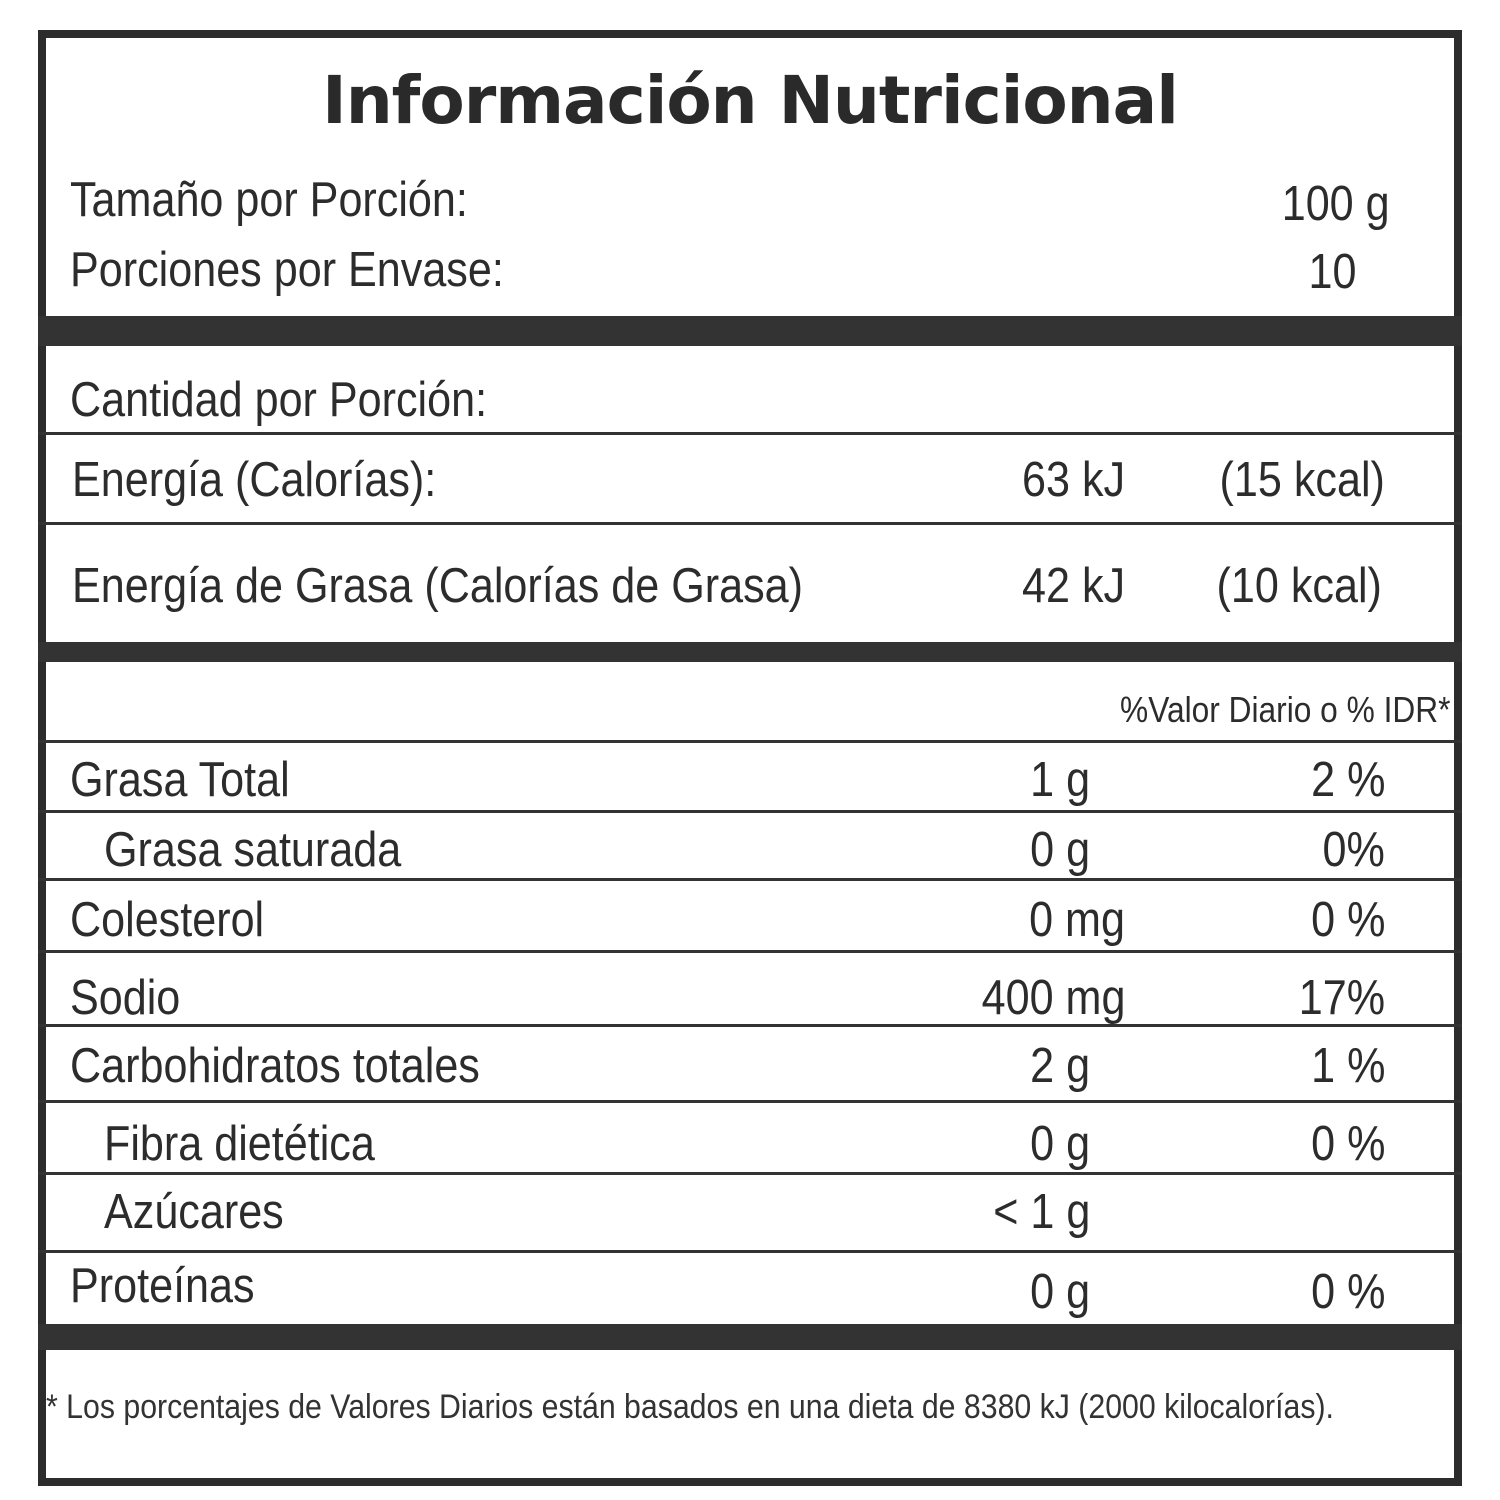 This screenshot has height=1500, width=1500. What do you see at coordinates (1284, 709) in the screenshot?
I see `daily-value-header: %Valor Diario o % IDR*` at bounding box center [1284, 709].